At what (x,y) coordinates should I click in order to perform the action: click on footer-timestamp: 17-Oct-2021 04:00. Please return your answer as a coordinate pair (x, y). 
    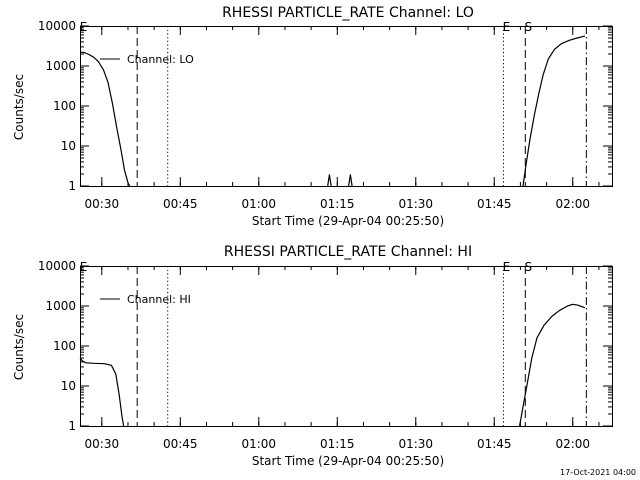
    Looking at the image, I should click on (598, 472).